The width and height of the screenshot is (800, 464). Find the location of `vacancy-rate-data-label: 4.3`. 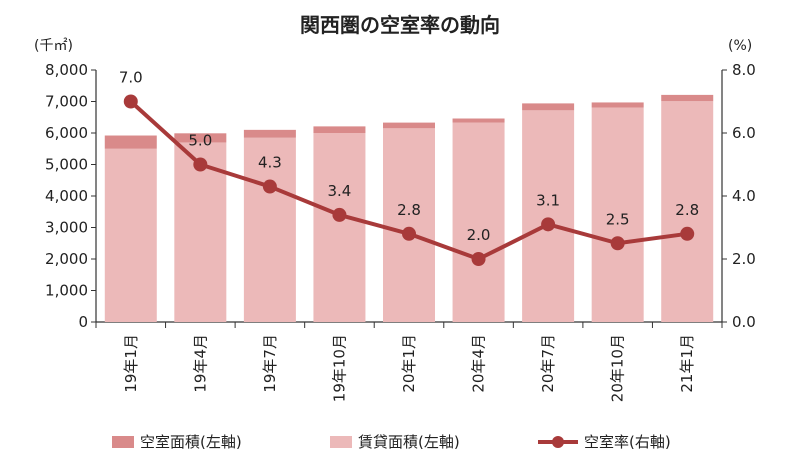

vacancy-rate-data-label: 4.3 is located at coordinates (270, 163).